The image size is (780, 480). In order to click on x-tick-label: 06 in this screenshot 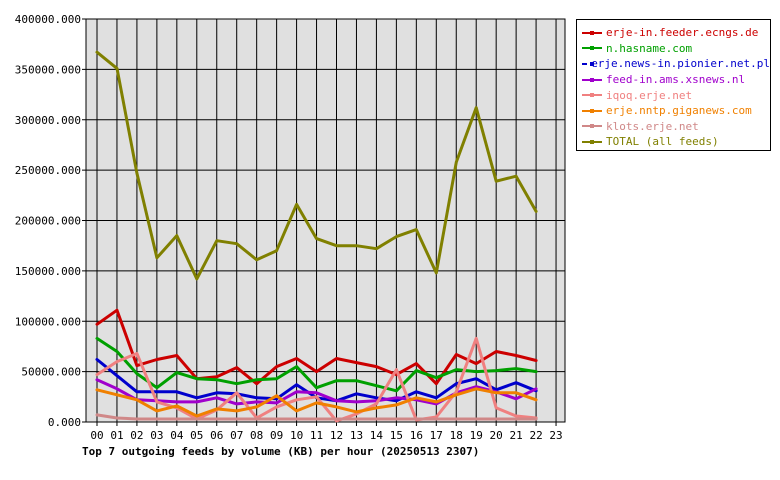, I will do `click(216, 435)`.